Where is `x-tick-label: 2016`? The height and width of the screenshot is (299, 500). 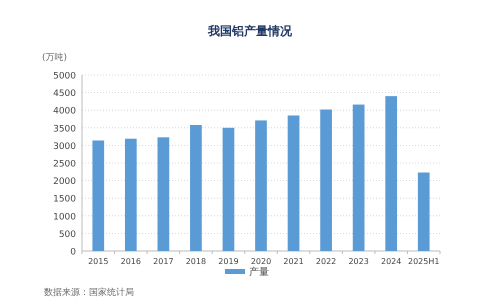
x-tick-label: 2016 is located at coordinates (130, 261).